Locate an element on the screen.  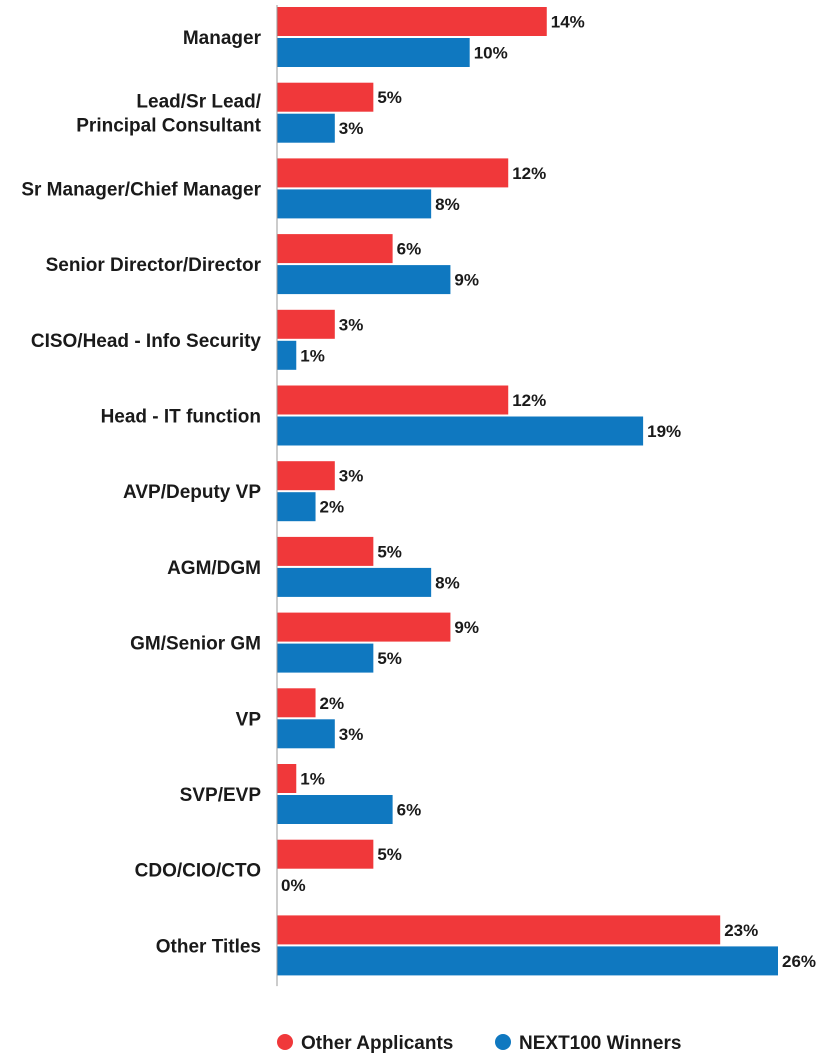
category-label-line: CDO/CIO/CTO is located at coordinates (198, 871).